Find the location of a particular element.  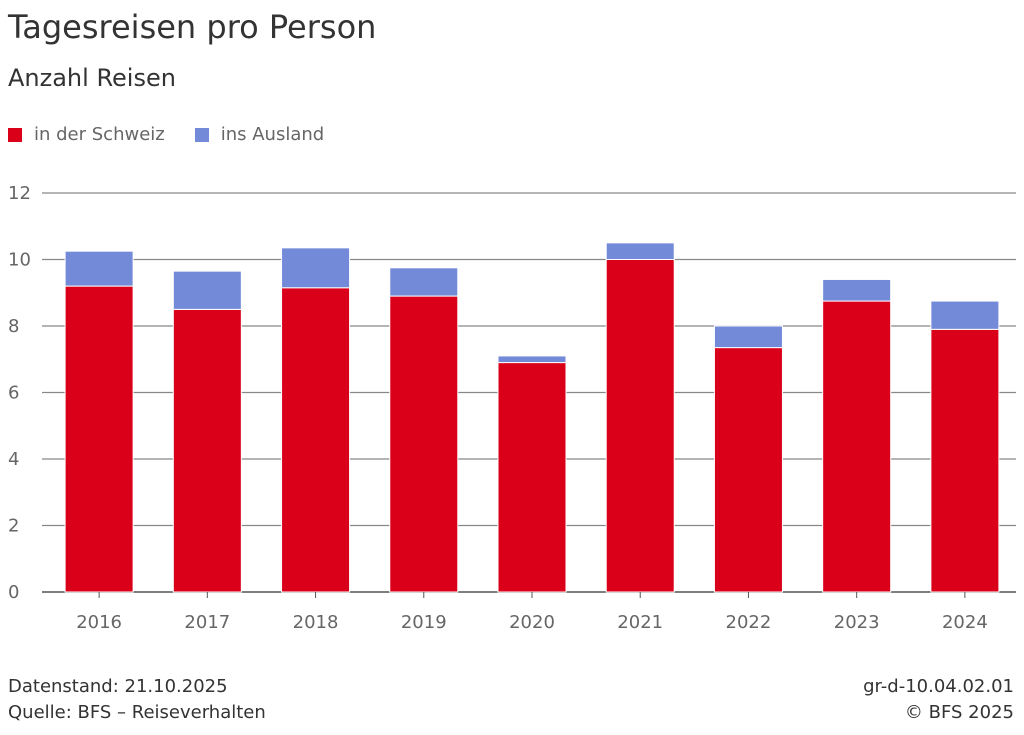

bar-ausland-2022 is located at coordinates (748, 337).